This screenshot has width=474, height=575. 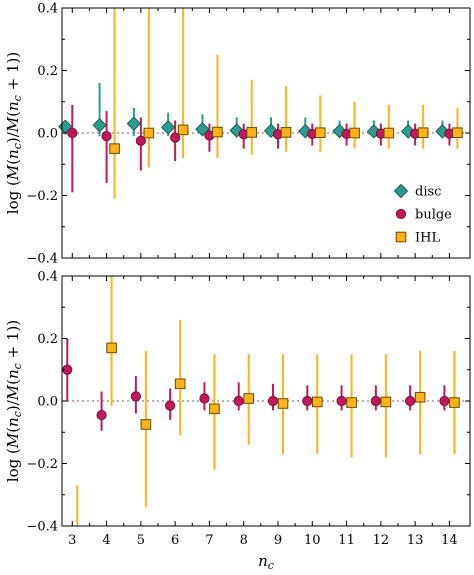 What do you see at coordinates (312, 540) in the screenshot?
I see `x-tick-label: 10` at bounding box center [312, 540].